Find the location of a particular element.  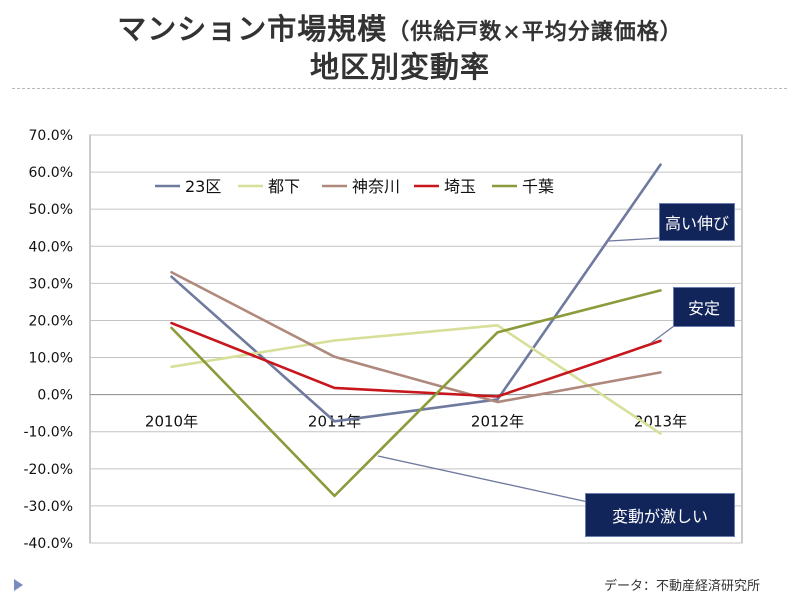

annotation-volatile: 変動が激しい is located at coordinates (660, 515).